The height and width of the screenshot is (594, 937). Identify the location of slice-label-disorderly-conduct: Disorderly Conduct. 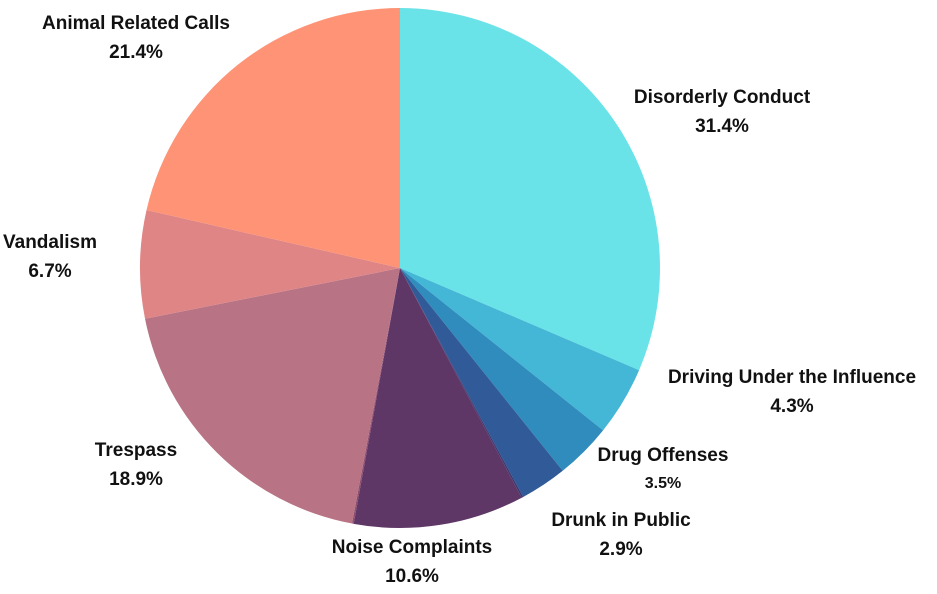
(722, 97).